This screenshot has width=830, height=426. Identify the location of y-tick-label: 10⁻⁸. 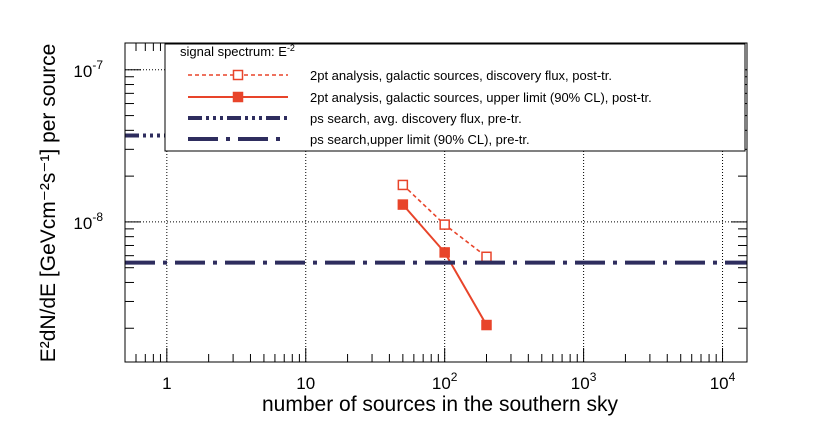
(88, 221).